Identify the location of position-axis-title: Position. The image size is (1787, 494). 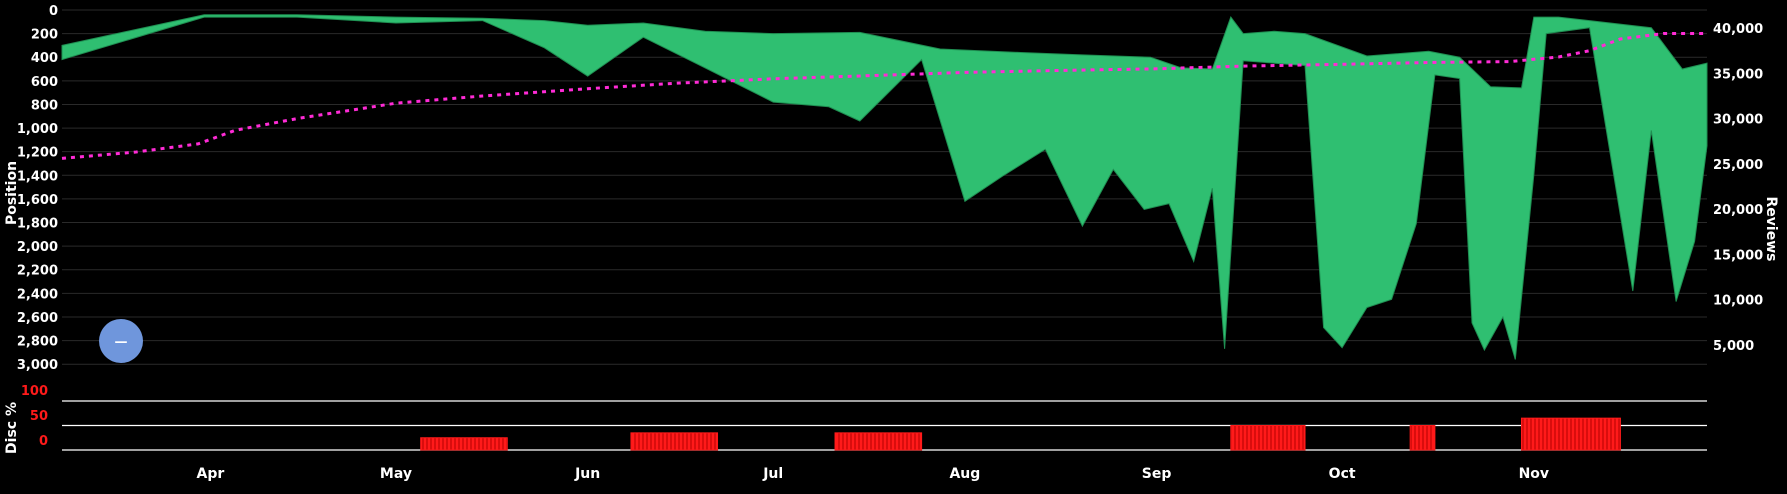
(12, 193).